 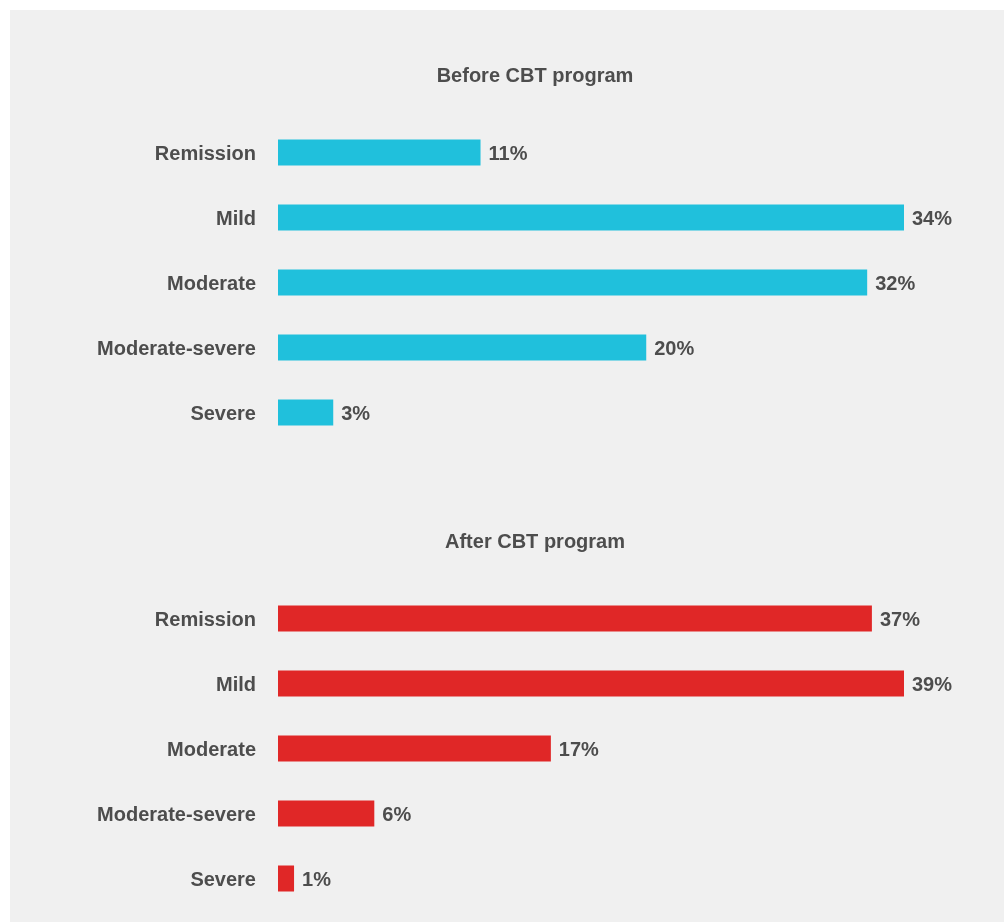 What do you see at coordinates (508, 152) in the screenshot?
I see `data-label: 11%` at bounding box center [508, 152].